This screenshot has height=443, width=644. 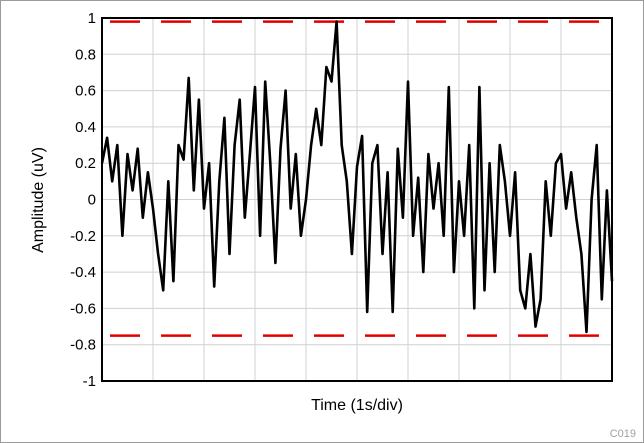 What do you see at coordinates (85, 91) in the screenshot?
I see `y-tick-label: 0.6` at bounding box center [85, 91].